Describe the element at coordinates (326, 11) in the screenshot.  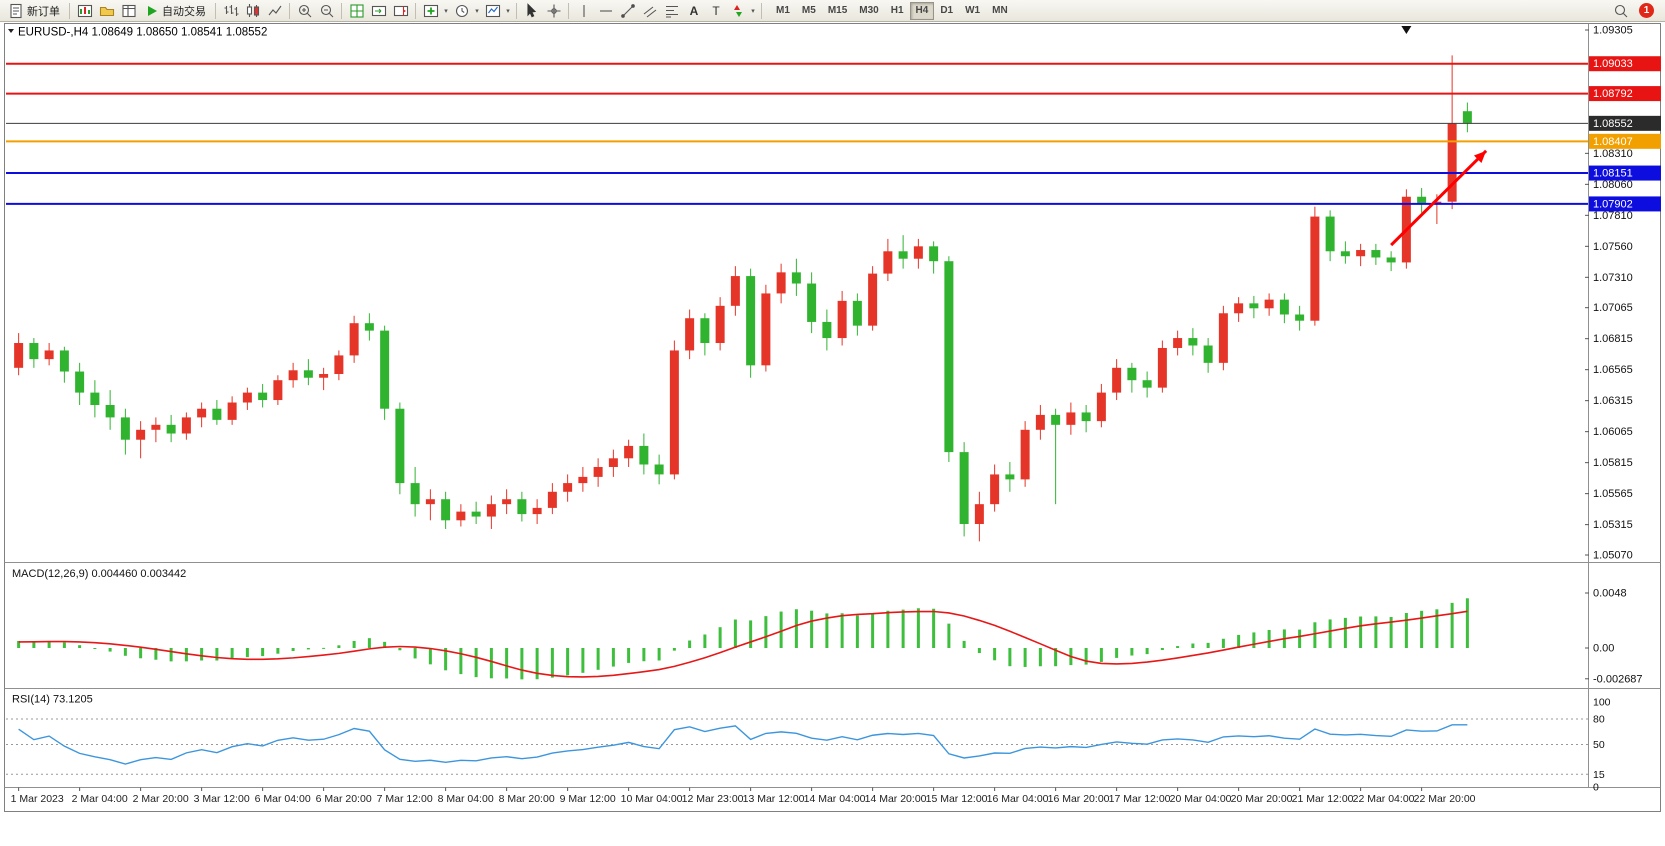
I see `zoom-out-button` at that location.